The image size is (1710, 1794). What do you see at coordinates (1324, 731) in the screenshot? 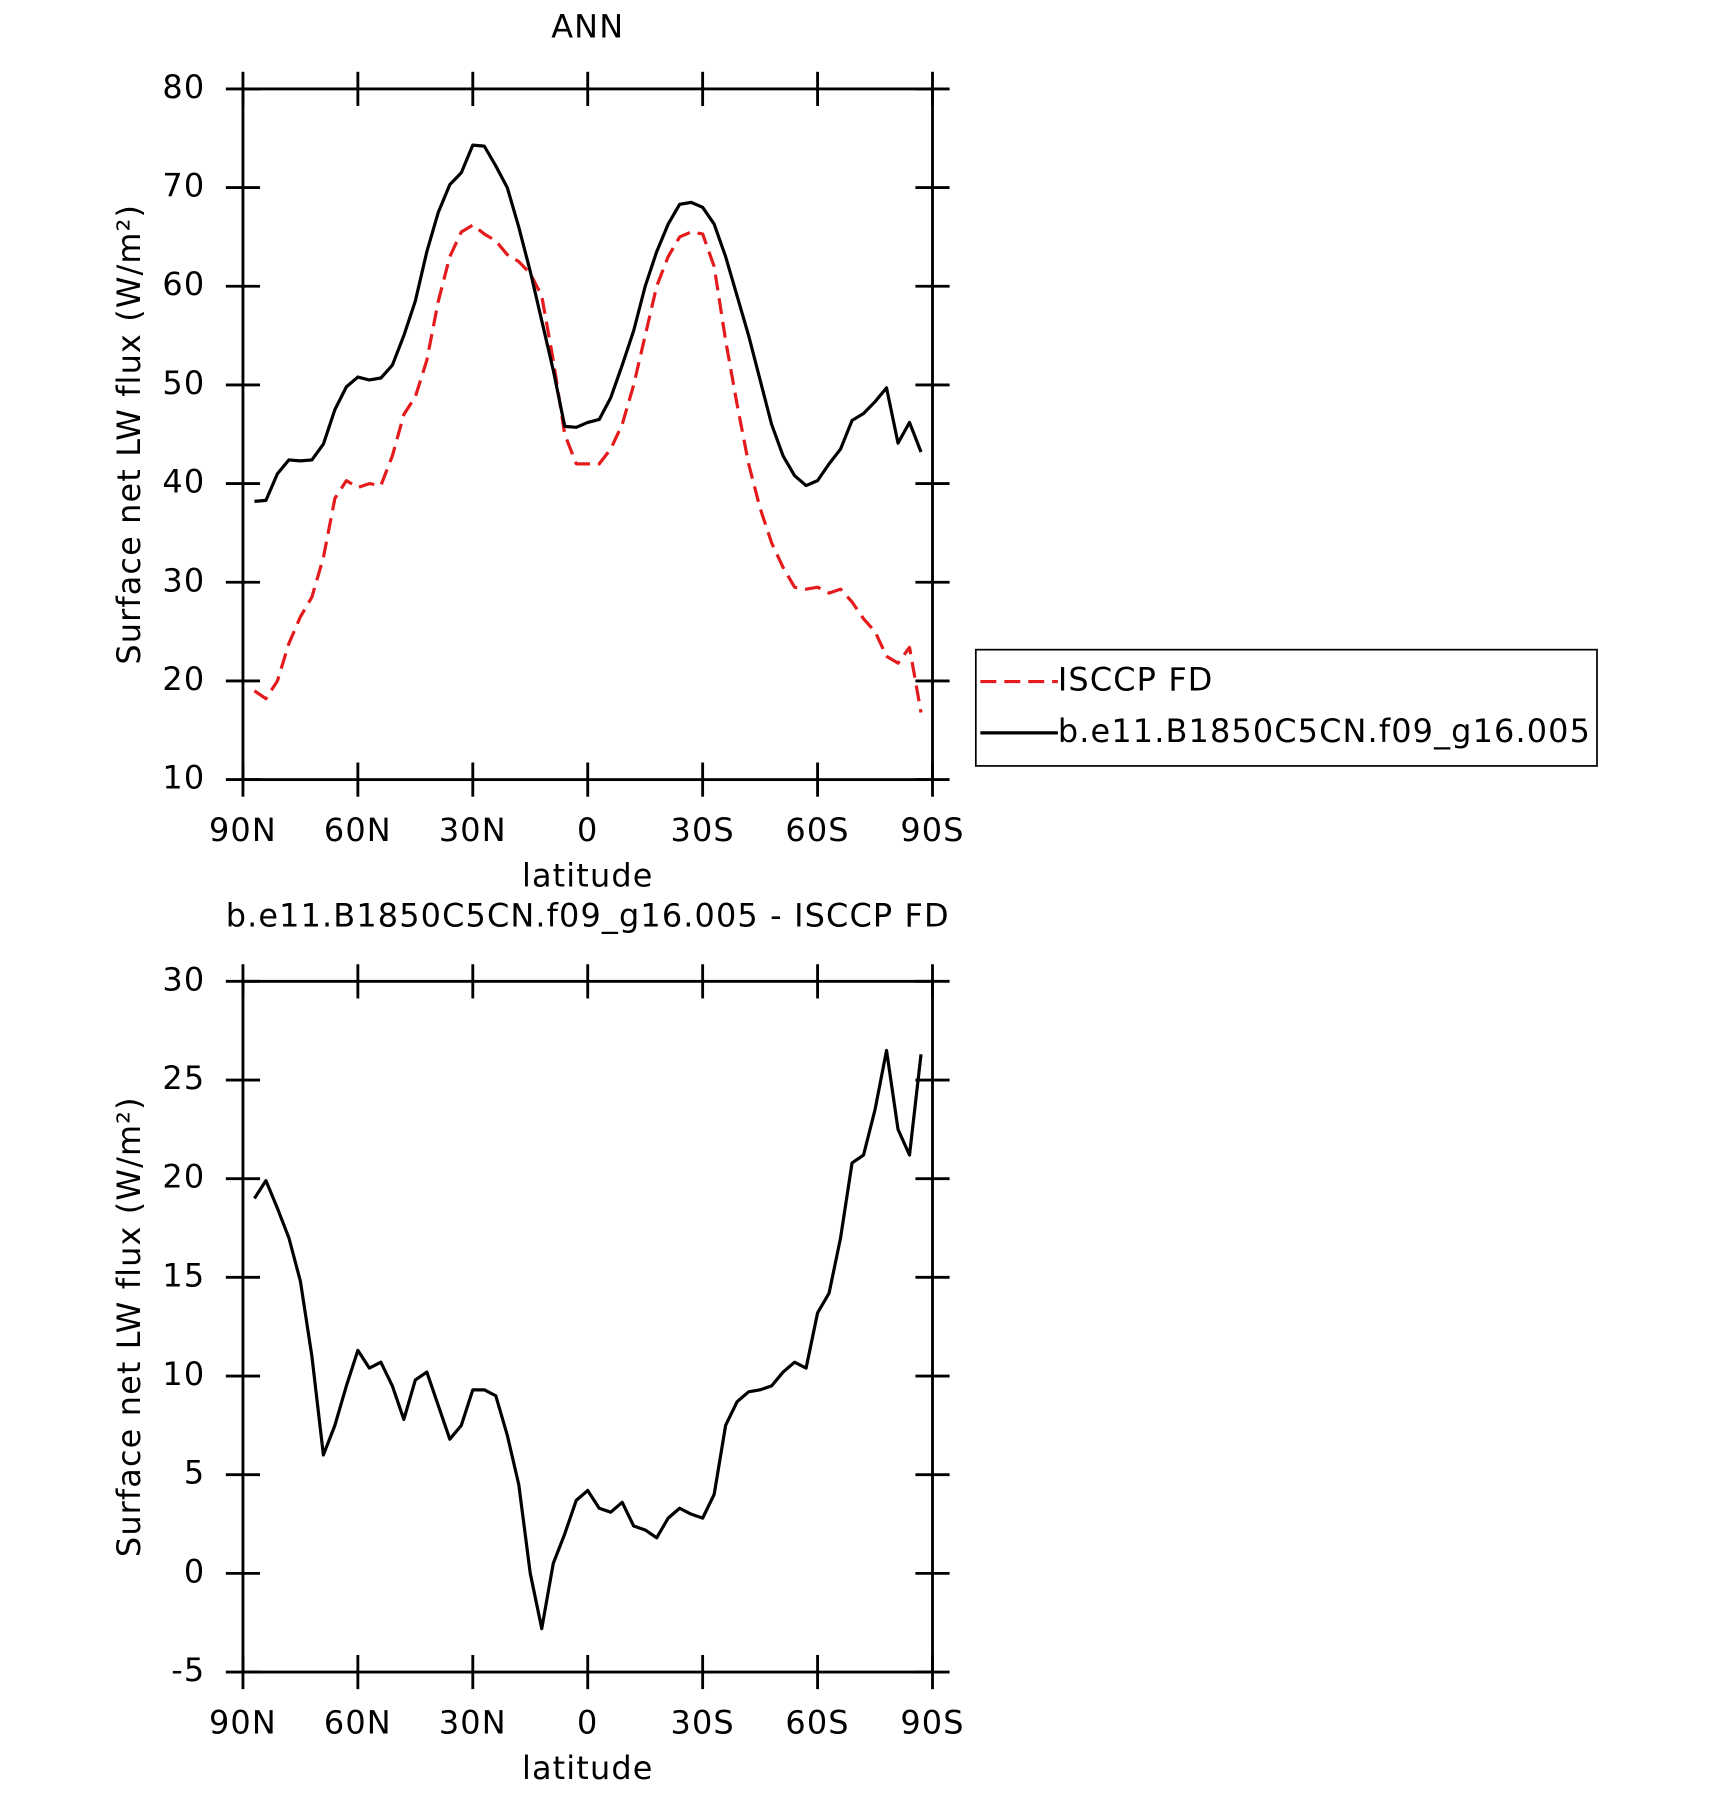
I see `legend-label: b.e11.B1850C5CN.f09_g16.005` at bounding box center [1324, 731].